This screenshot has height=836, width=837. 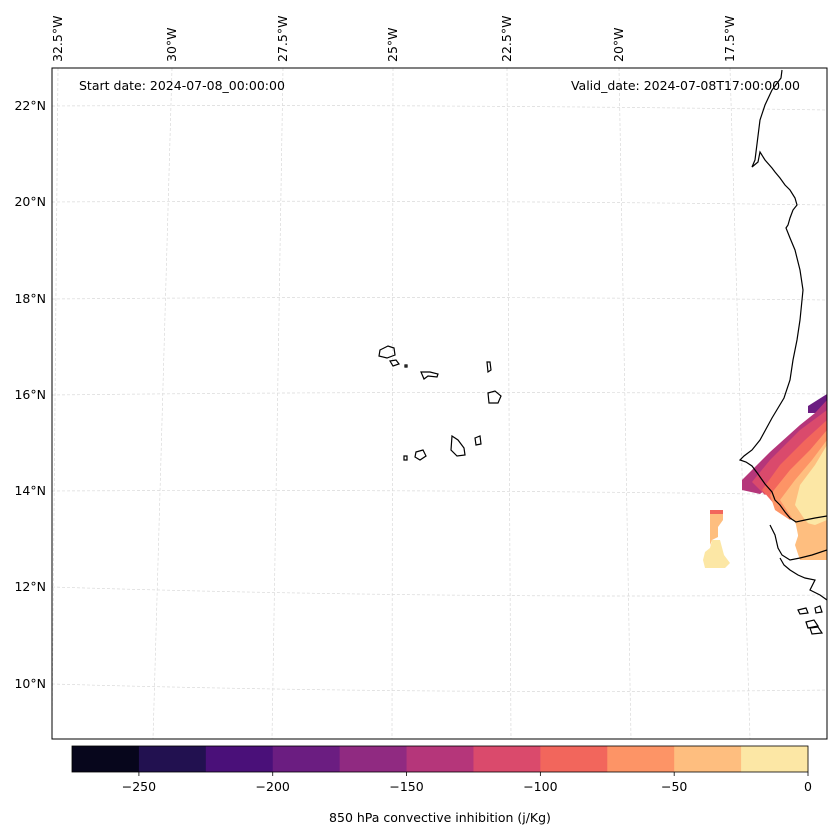 I want to click on start-date-label: Start date: 2024-07-08_00:00:00, so click(x=182, y=85).